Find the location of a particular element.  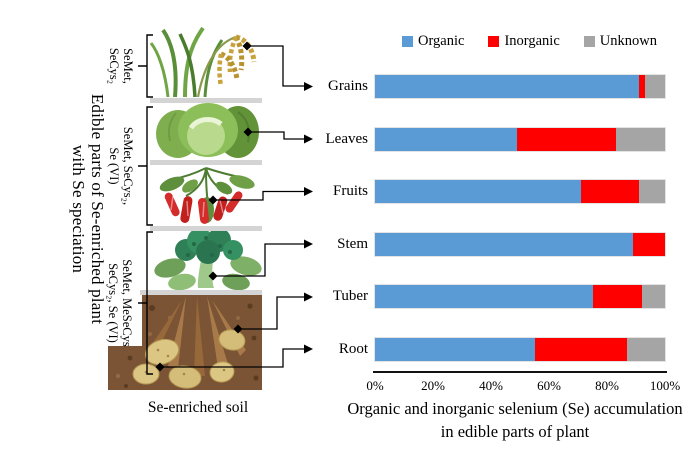

cabbage-illustration is located at coordinates (207, 130).